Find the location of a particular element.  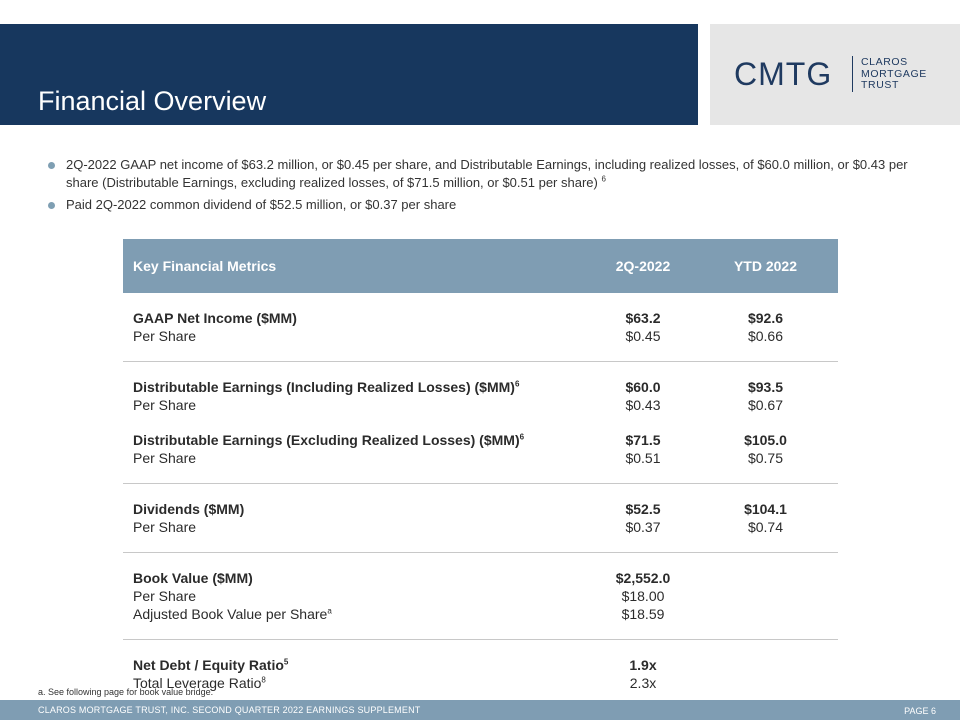

table-row: Dividends ($MM) $52.5 $104.1 is located at coordinates (480, 509).